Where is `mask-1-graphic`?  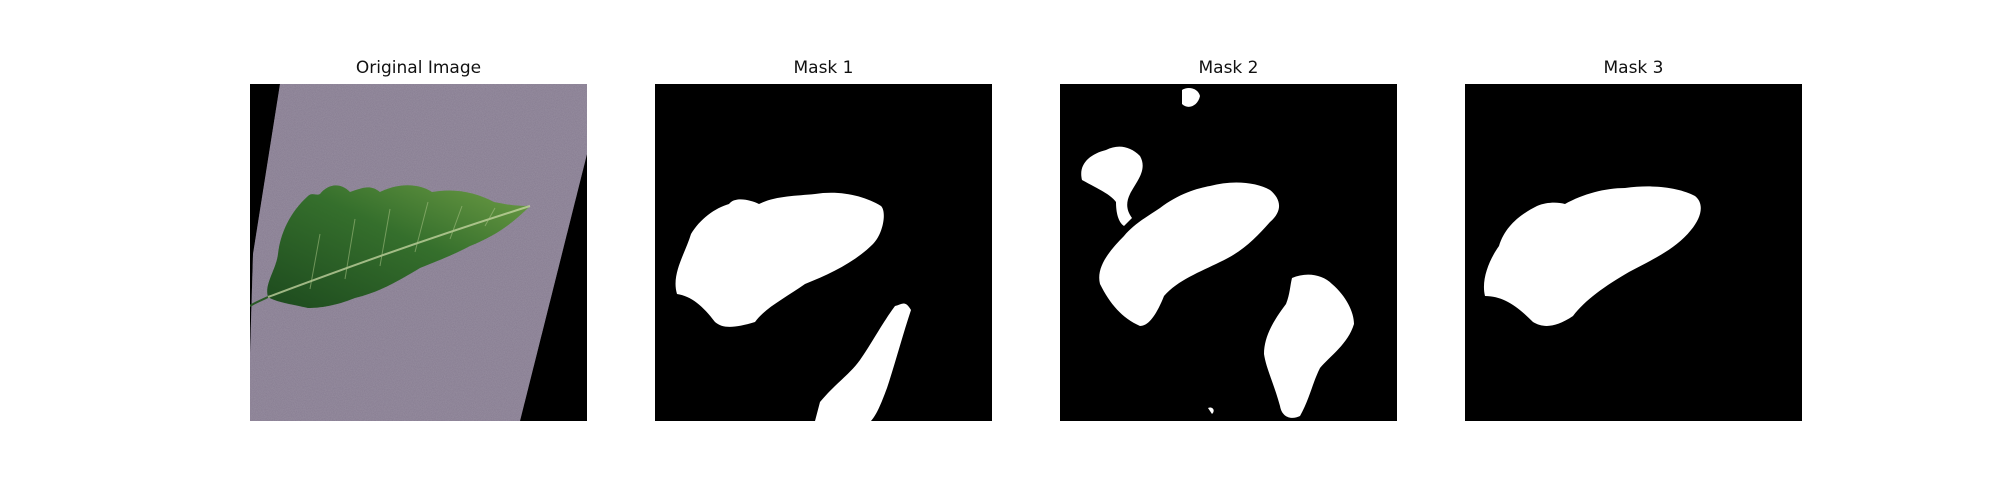
mask-1-graphic is located at coordinates (823, 252).